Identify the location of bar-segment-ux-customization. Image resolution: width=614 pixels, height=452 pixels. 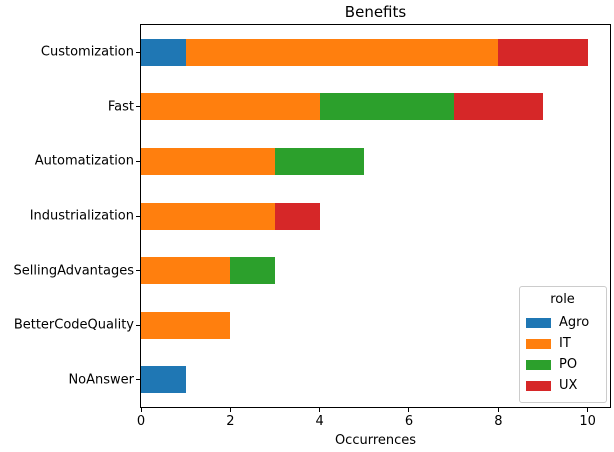
(543, 52).